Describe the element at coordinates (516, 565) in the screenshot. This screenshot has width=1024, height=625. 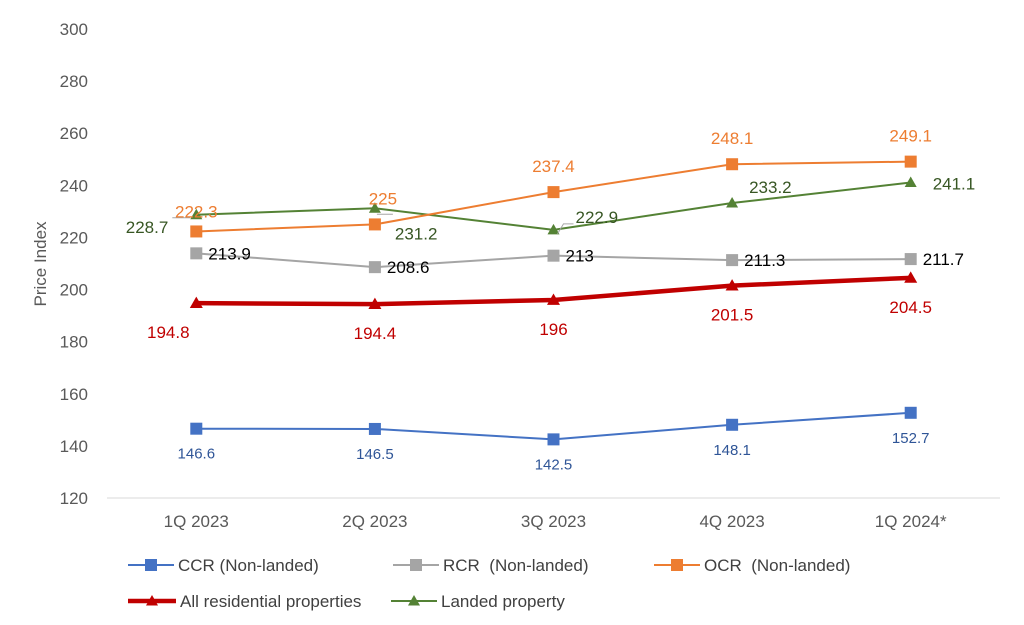
I see `legend-label: RCR (Non-landed)` at that location.